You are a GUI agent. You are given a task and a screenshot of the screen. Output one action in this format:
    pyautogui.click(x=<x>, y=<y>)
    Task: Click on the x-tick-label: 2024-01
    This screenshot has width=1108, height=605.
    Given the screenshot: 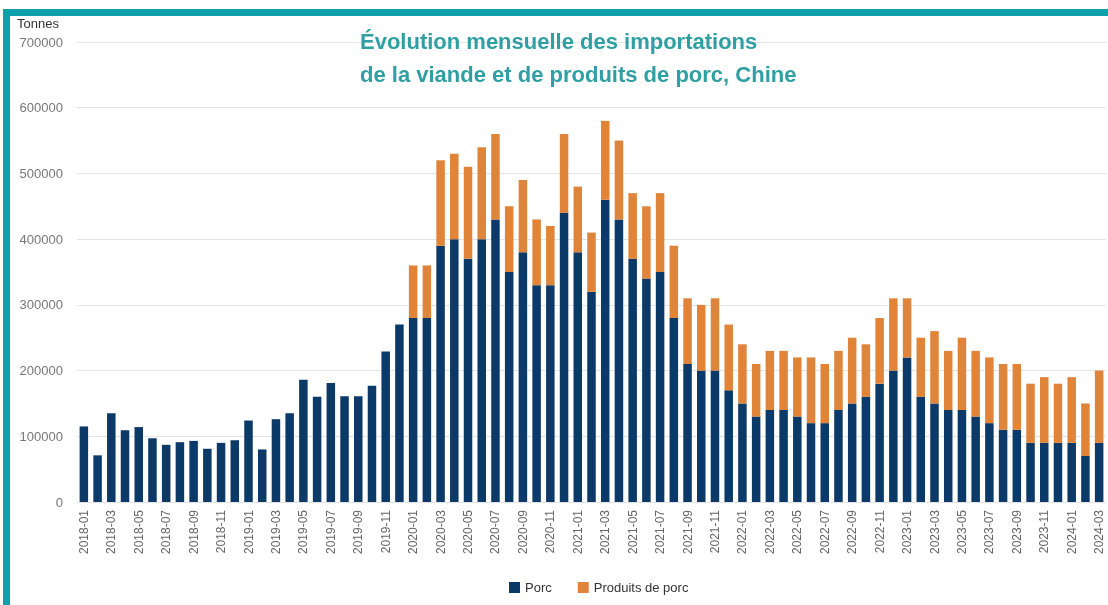 What is the action you would take?
    pyautogui.click(x=1071, y=532)
    